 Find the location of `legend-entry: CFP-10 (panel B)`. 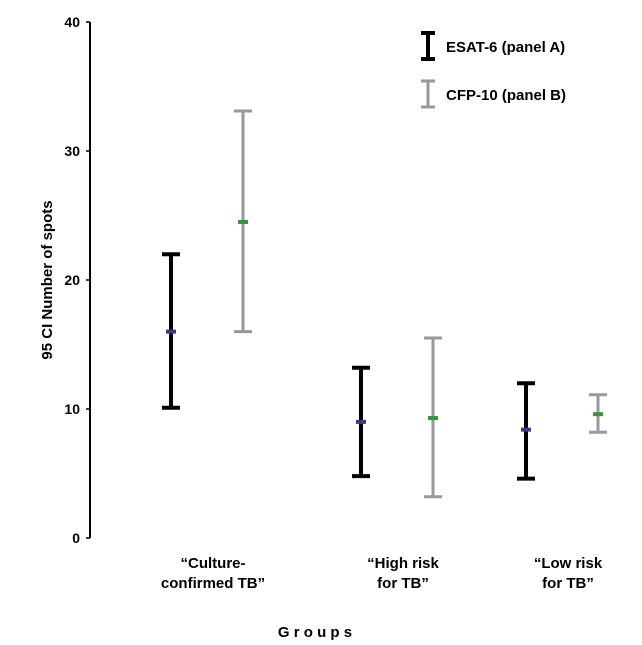

legend-entry: CFP-10 (panel B) is located at coordinates (493, 94).